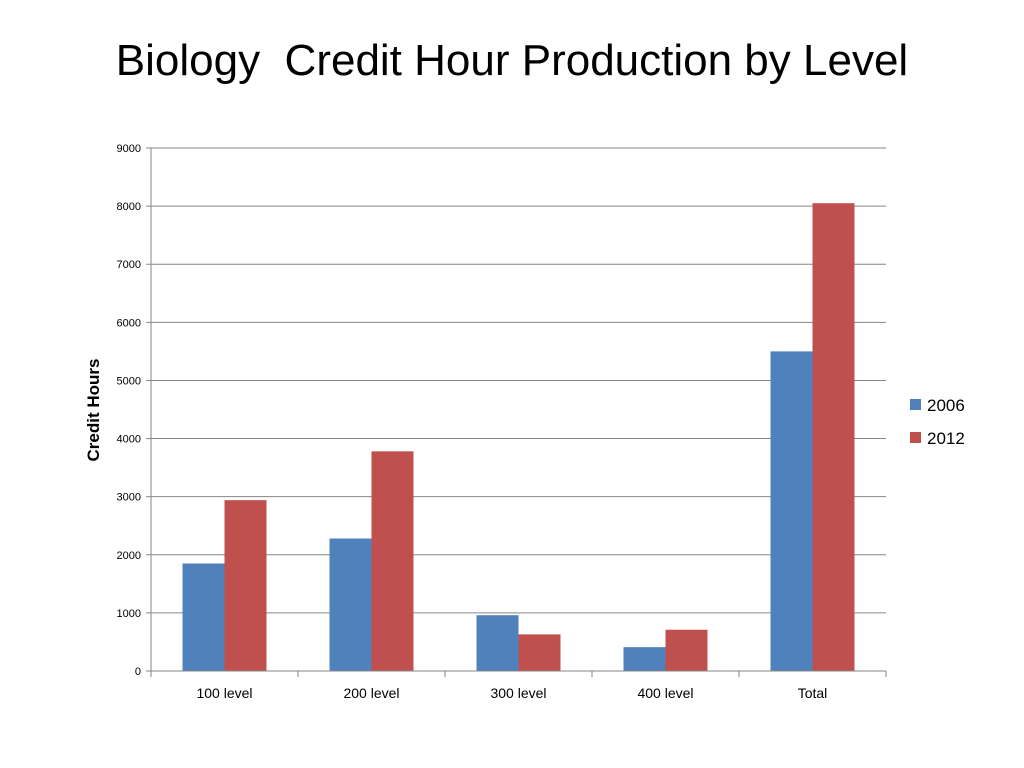 This screenshot has height=768, width=1024. Describe the element at coordinates (93, 410) in the screenshot. I see `y-axis-title: Credit Hours` at that location.